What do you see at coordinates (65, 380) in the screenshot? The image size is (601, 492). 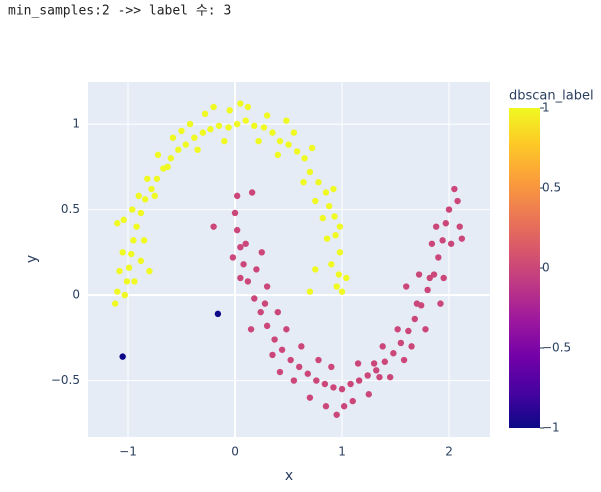 I see `y-tick-label: −0.5` at bounding box center [65, 380].